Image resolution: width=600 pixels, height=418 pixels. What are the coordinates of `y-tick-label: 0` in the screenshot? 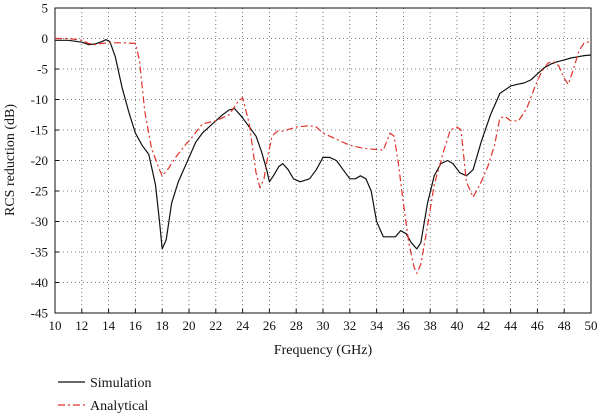 It's located at (45, 38).